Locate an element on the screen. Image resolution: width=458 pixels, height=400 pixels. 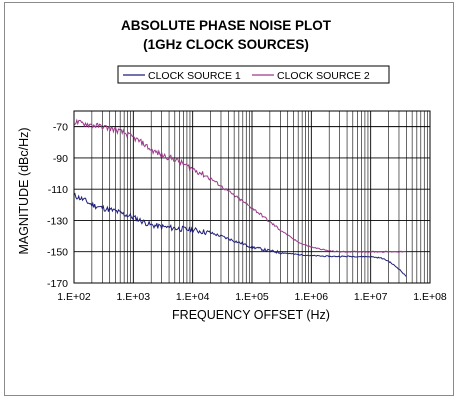
y-tick-label: -150 is located at coordinates (57, 253).